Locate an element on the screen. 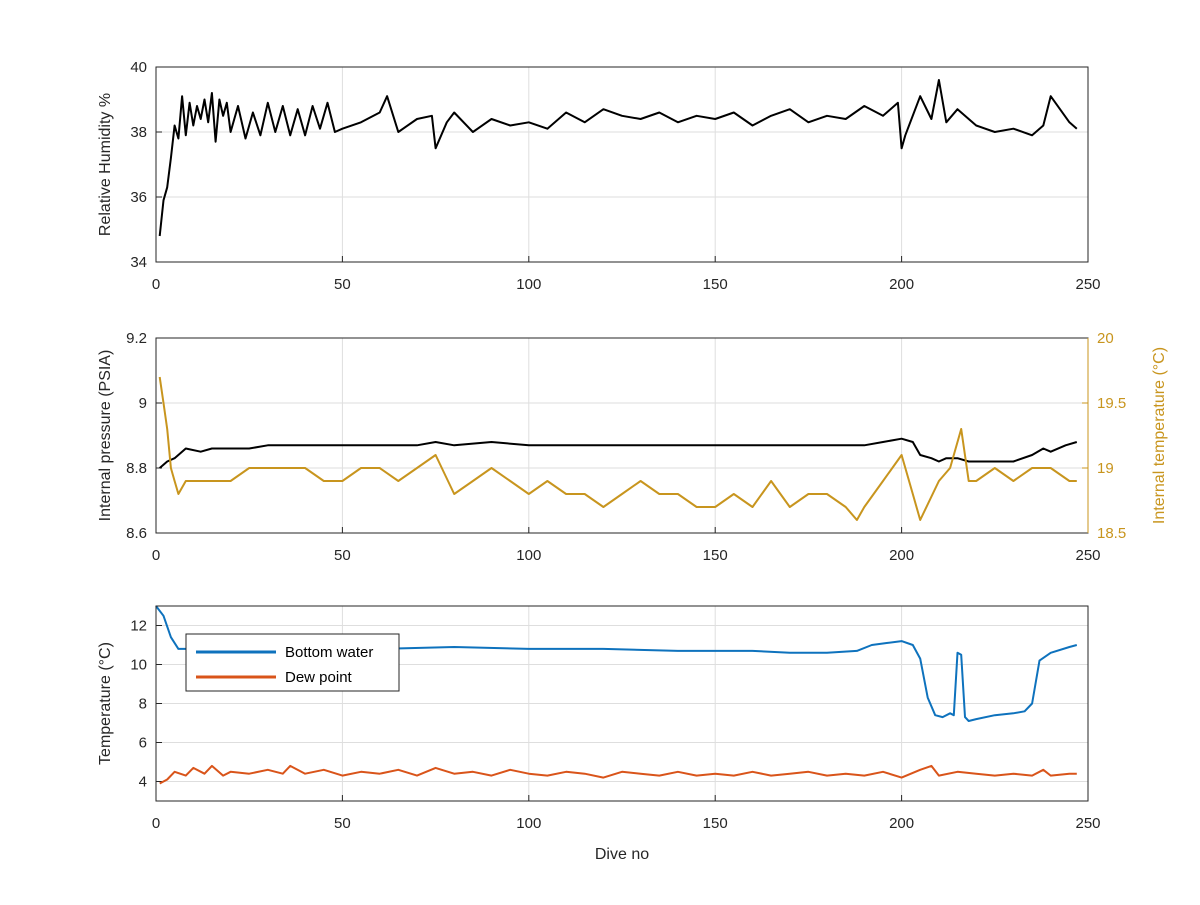 This screenshot has height=905, width=1200. y-tick-label: 12 is located at coordinates (138, 626).